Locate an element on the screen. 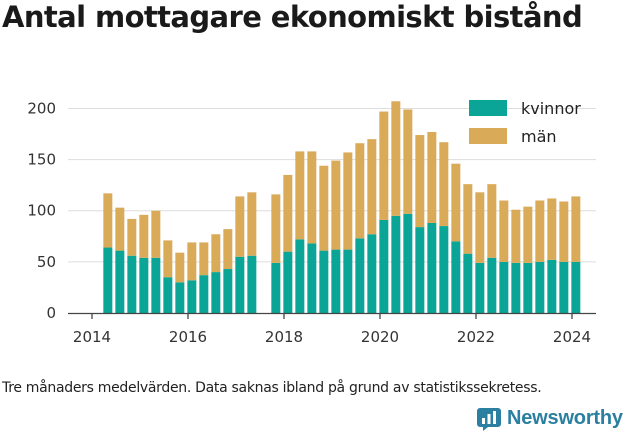 The width and height of the screenshot is (631, 439). newsworthy-logo-icon is located at coordinates (489, 419).